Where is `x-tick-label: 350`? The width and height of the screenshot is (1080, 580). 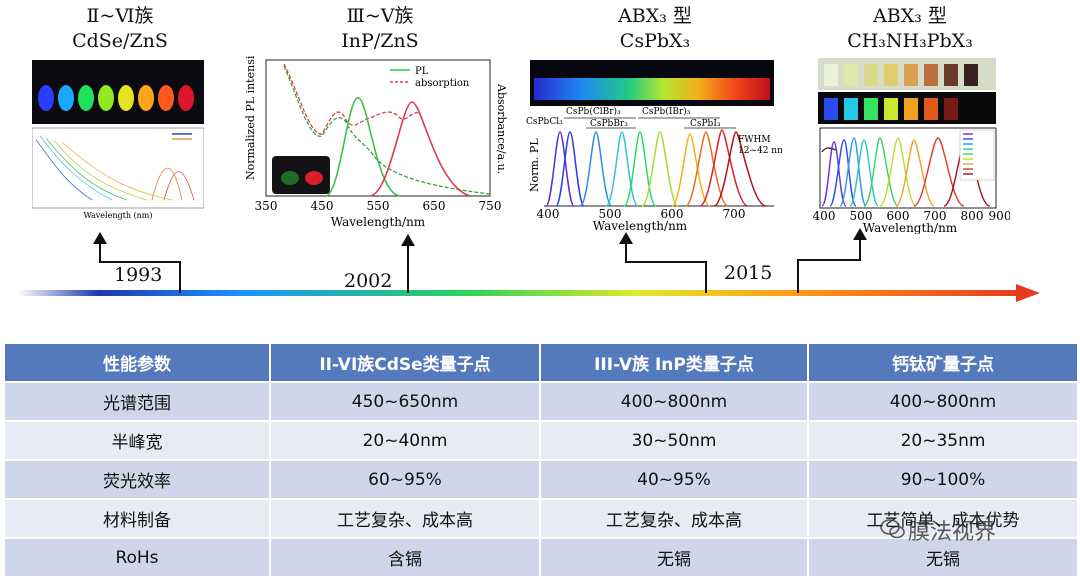
x-tick-label: 350 is located at coordinates (266, 206).